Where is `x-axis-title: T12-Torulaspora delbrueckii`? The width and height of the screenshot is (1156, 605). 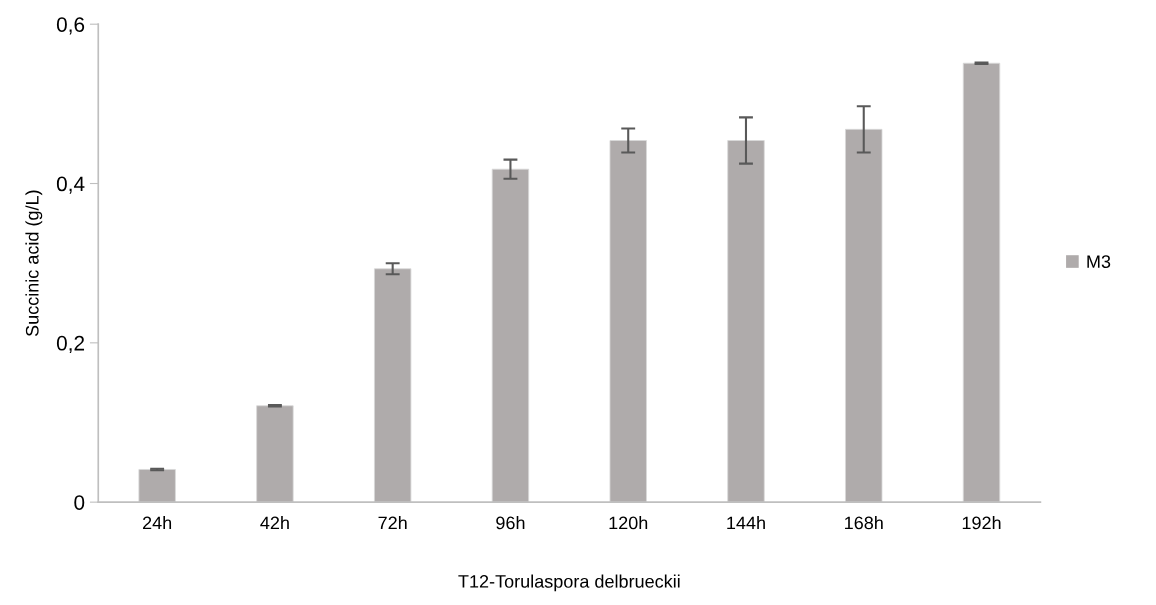 x-axis-title: T12-Torulaspora delbrueckii is located at coordinates (569, 583).